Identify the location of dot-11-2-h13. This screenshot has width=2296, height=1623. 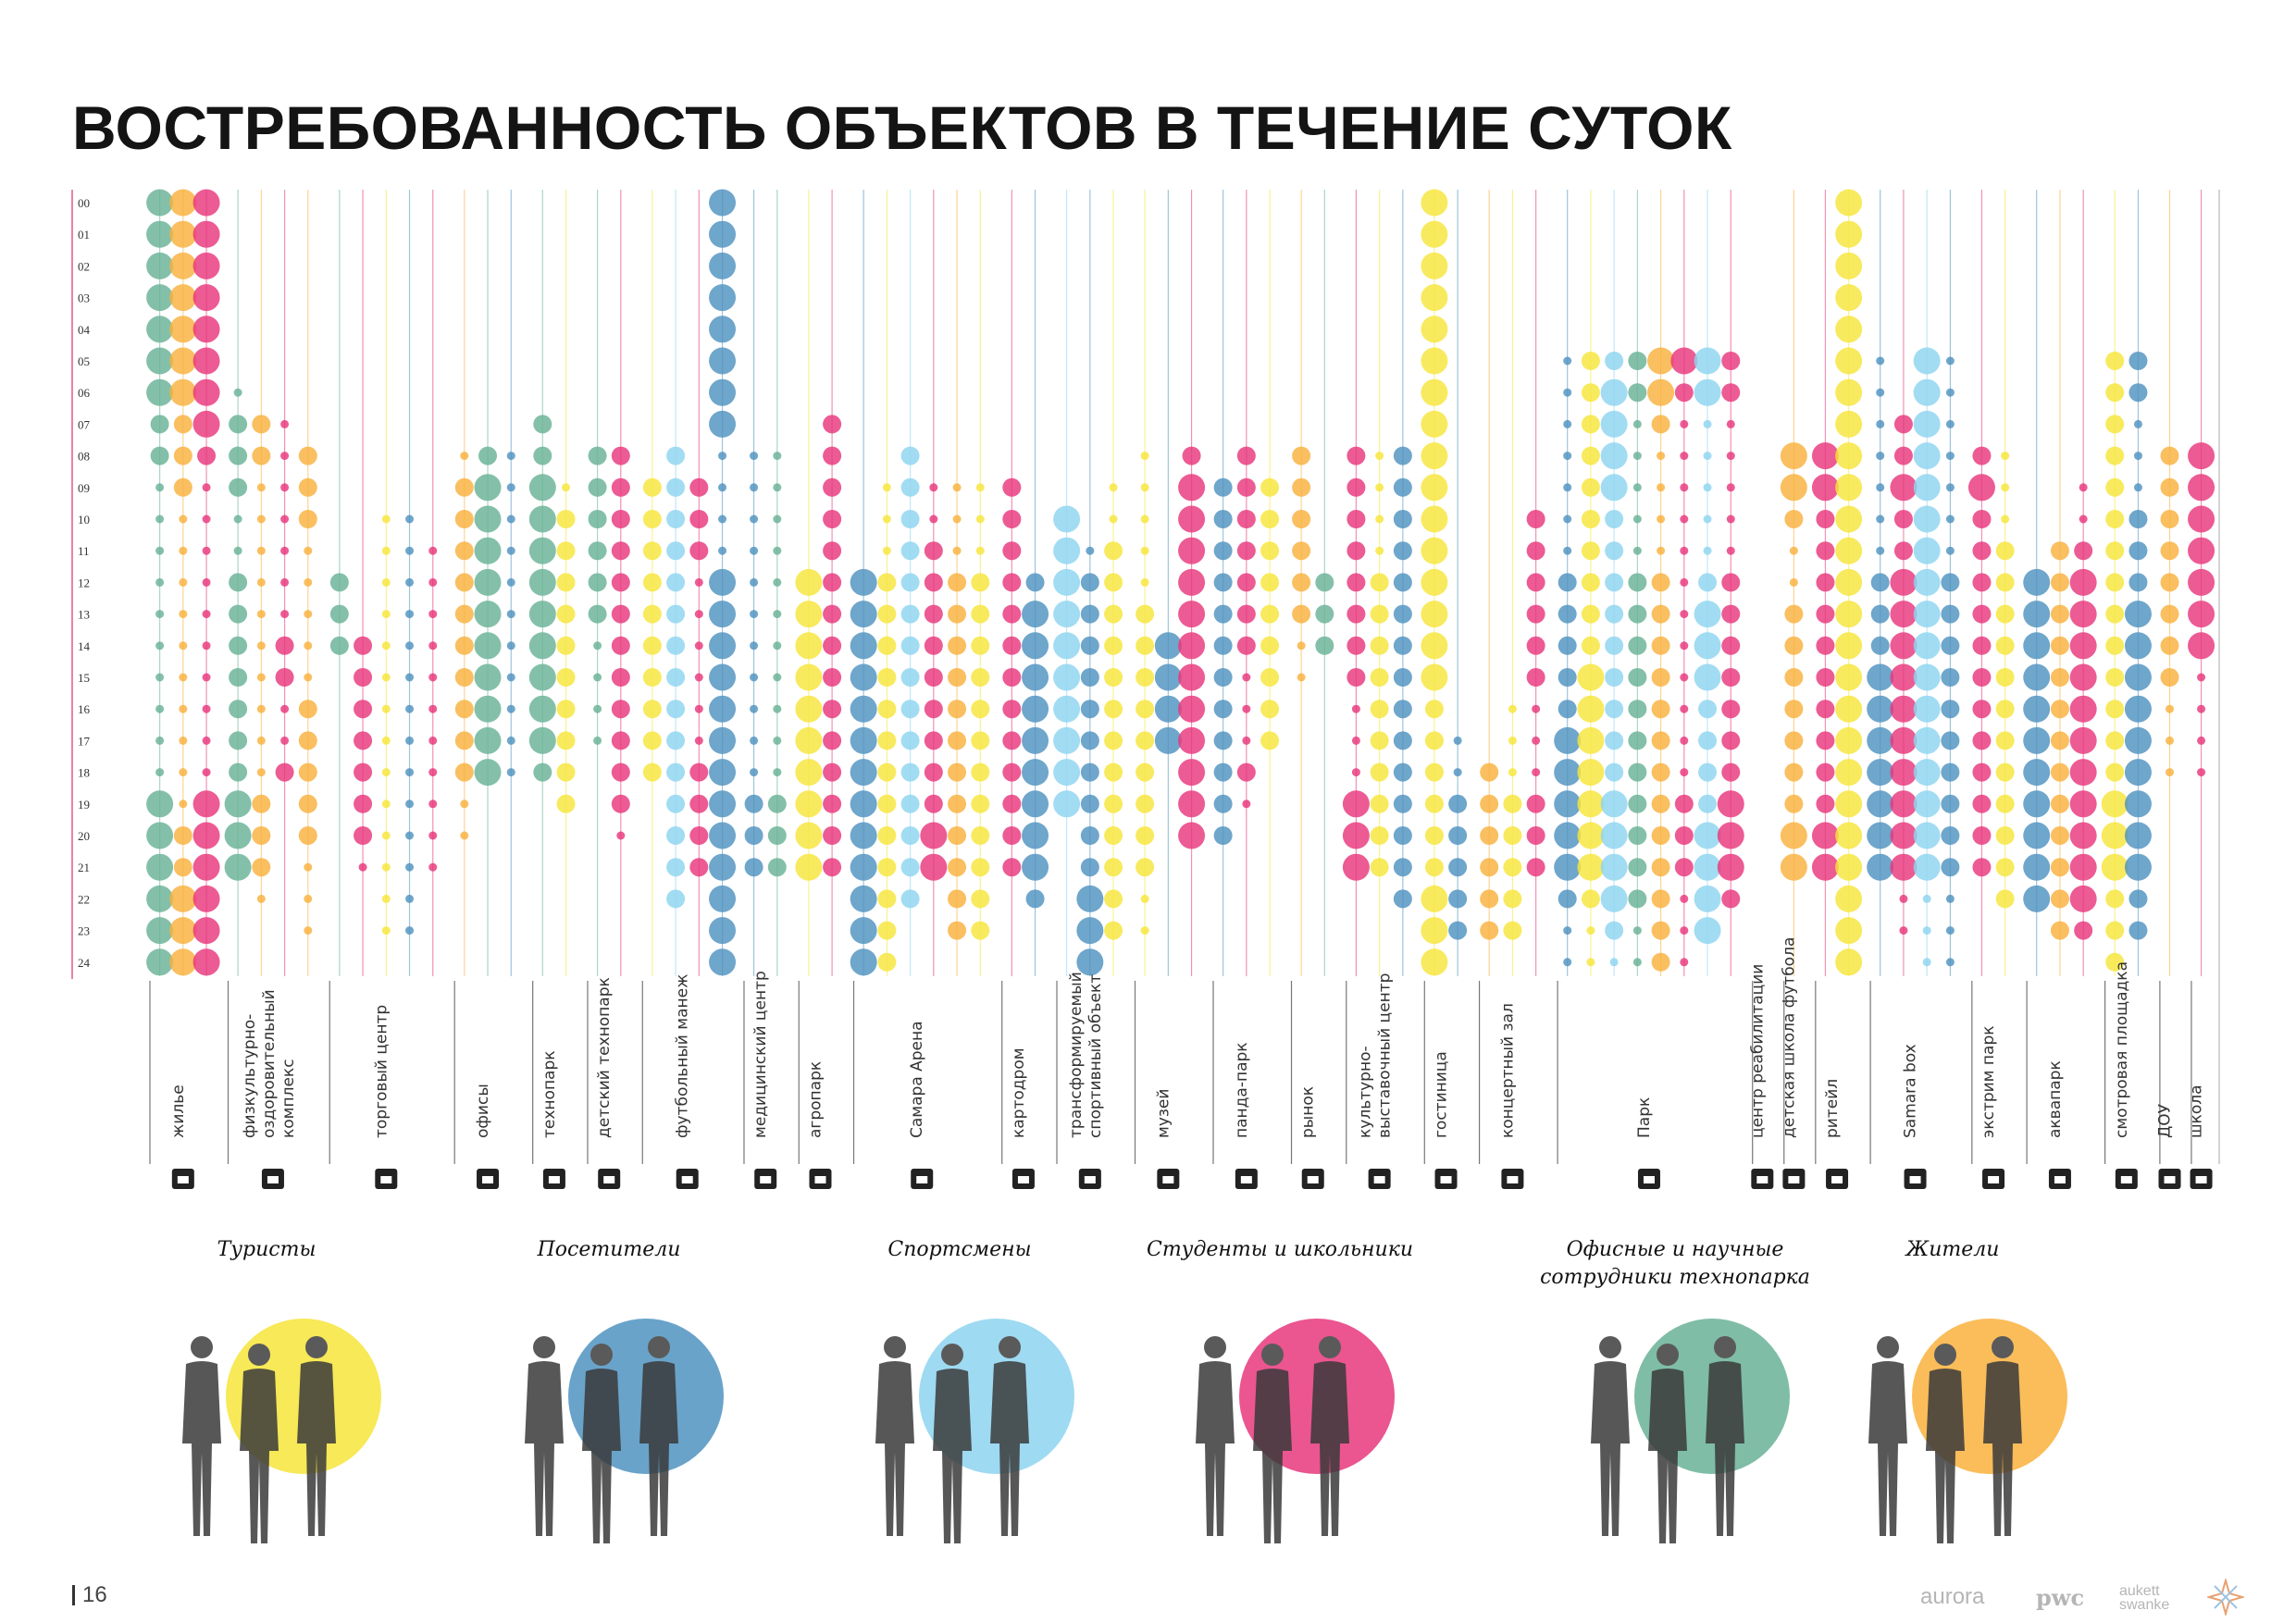
(1036, 614).